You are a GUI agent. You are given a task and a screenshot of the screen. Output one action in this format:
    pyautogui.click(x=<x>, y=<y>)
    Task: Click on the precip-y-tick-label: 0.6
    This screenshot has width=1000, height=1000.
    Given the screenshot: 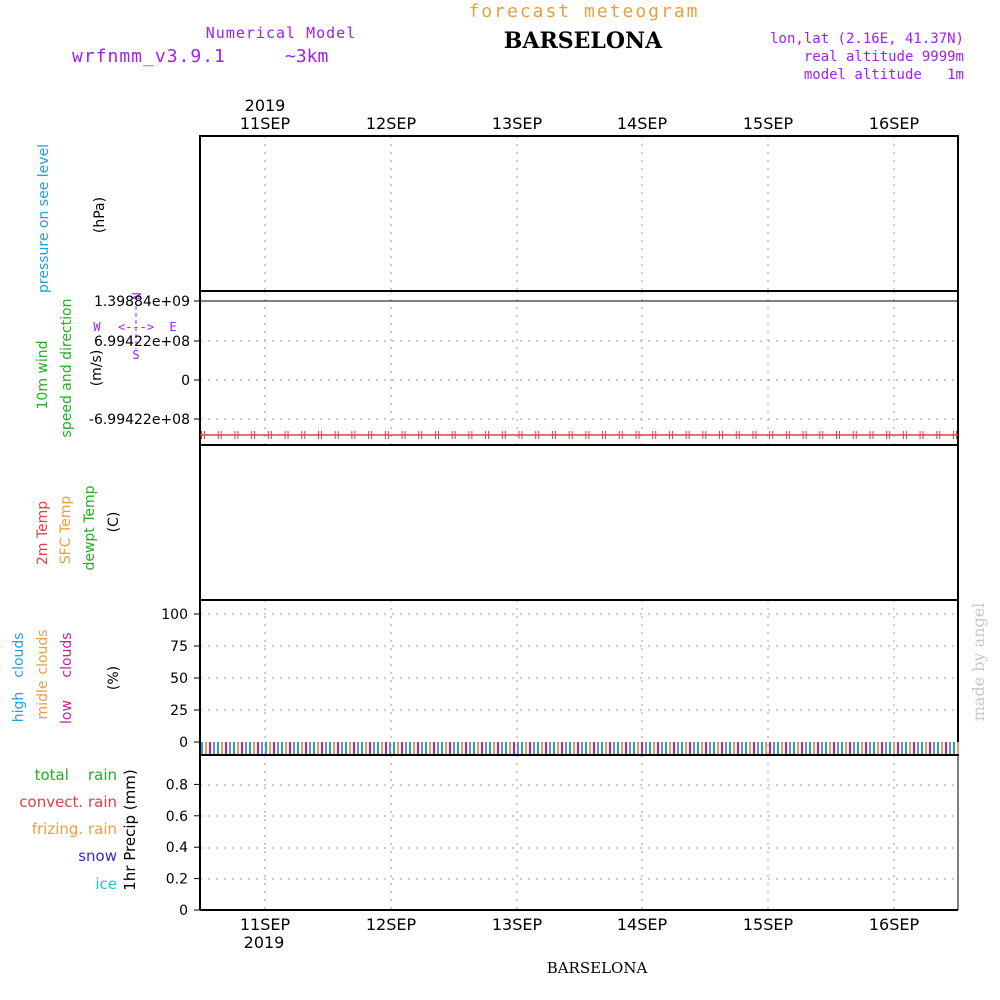 What is the action you would take?
    pyautogui.click(x=177, y=817)
    